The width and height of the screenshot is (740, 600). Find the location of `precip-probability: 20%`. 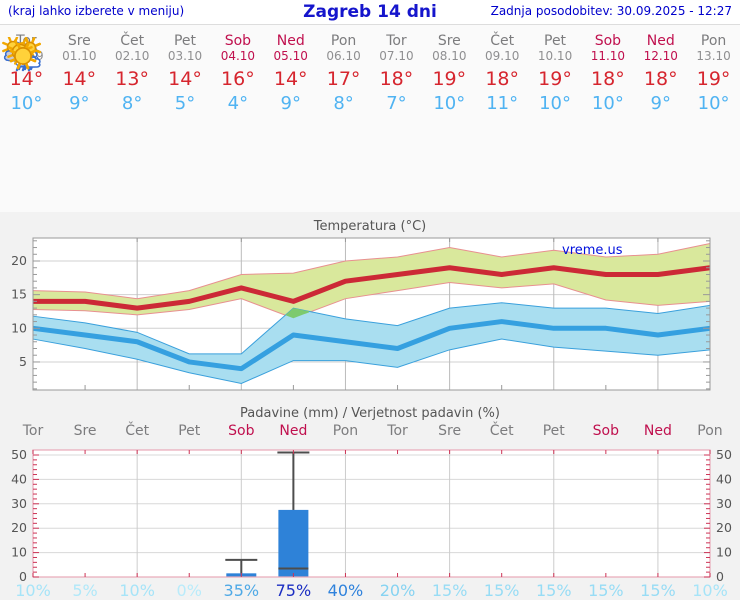

precip-probability: 20% is located at coordinates (398, 590).